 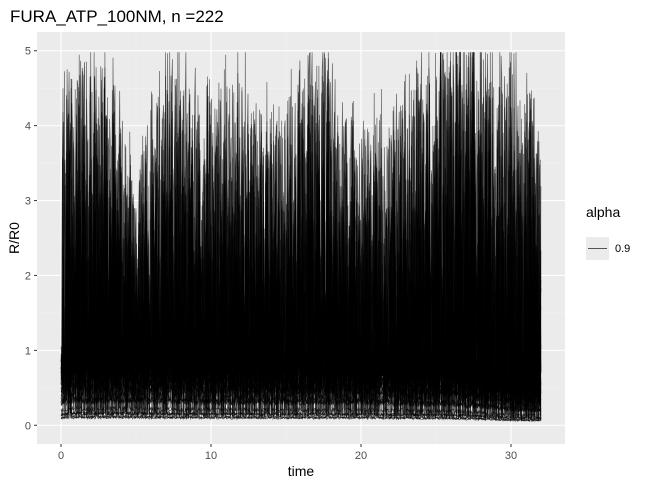 What do you see at coordinates (28, 426) in the screenshot?
I see `y-tick-label: 0` at bounding box center [28, 426].